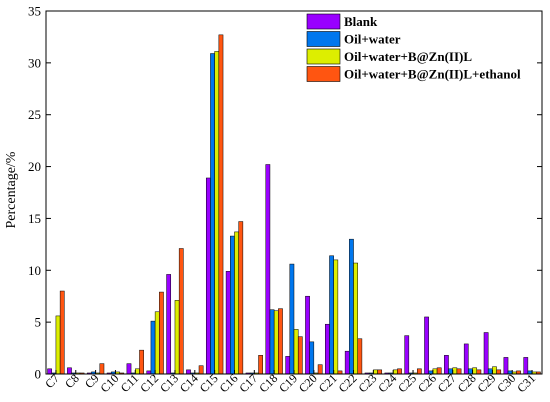 Image resolution: width=550 pixels, height=402 pixels. I want to click on bar-C7-s3, so click(58, 345).